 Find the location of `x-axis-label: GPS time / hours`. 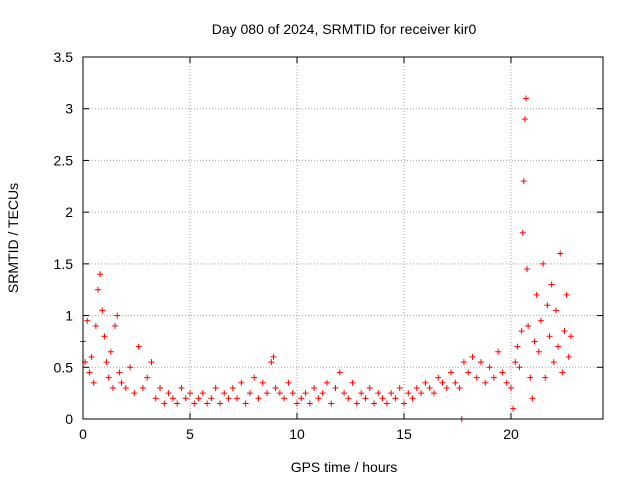

x-axis-label: GPS time / hours is located at coordinates (344, 467).